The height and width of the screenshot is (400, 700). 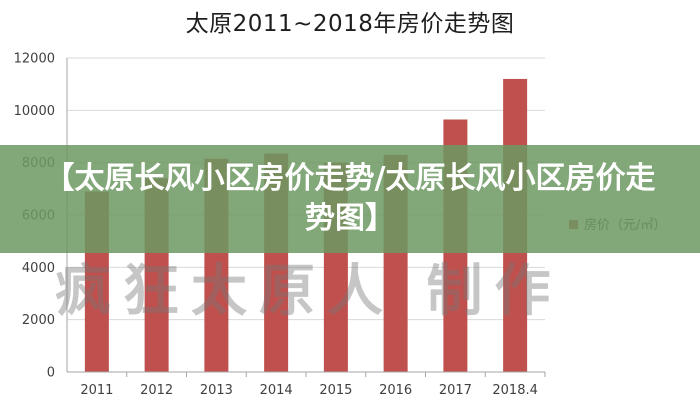 I want to click on x-tick-label: 2014, so click(x=276, y=390).